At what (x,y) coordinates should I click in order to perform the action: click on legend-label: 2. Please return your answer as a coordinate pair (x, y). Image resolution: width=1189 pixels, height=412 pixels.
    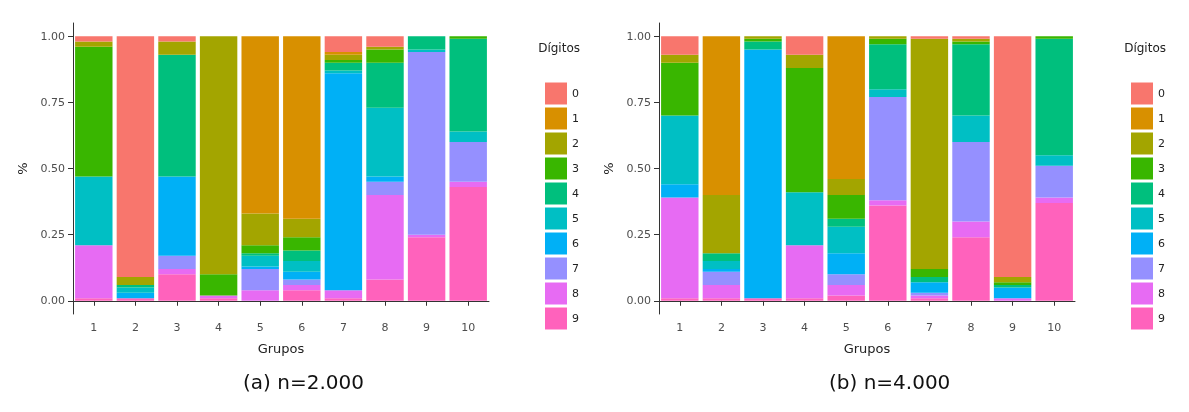
    Looking at the image, I should click on (1161, 143).